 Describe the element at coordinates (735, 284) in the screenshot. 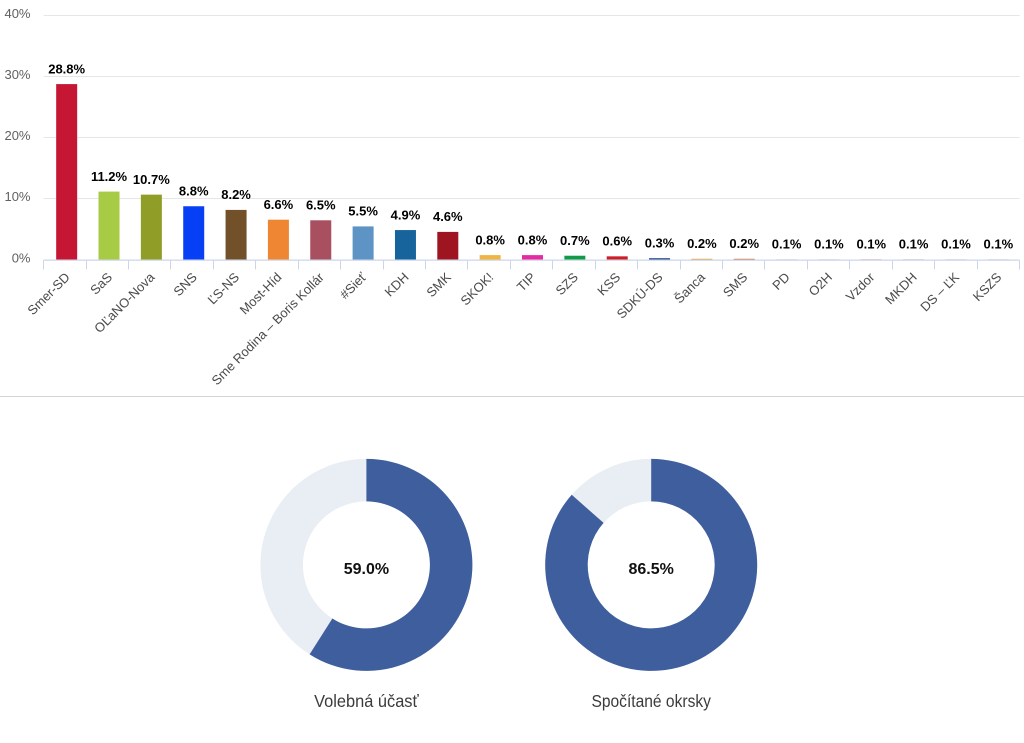

I see `svg-text: SMS` at that location.